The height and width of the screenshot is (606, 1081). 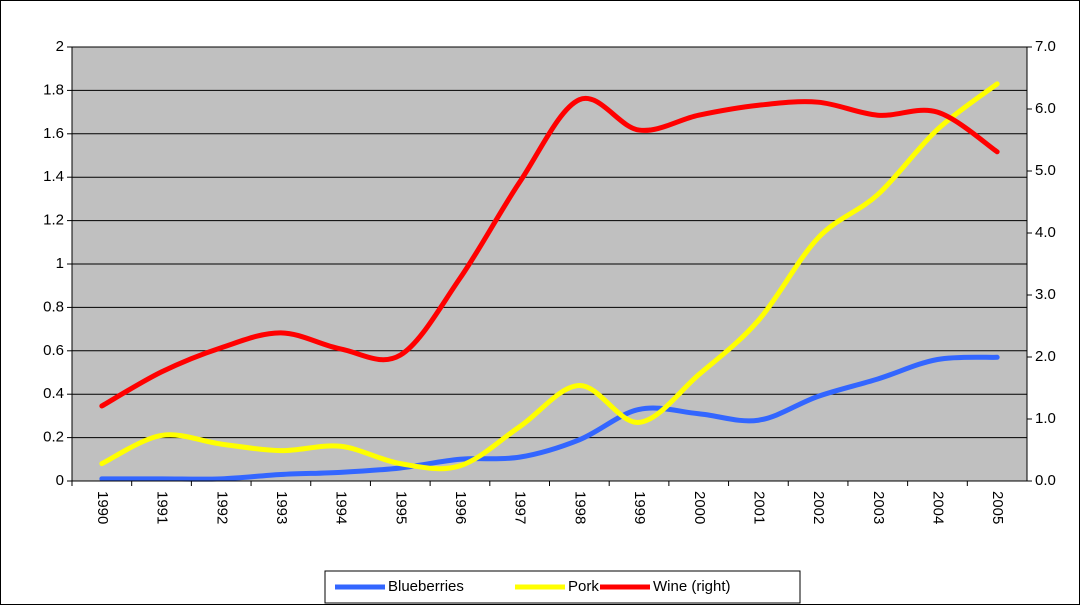 I want to click on y-tick-label: 0.4, so click(x=53, y=393).